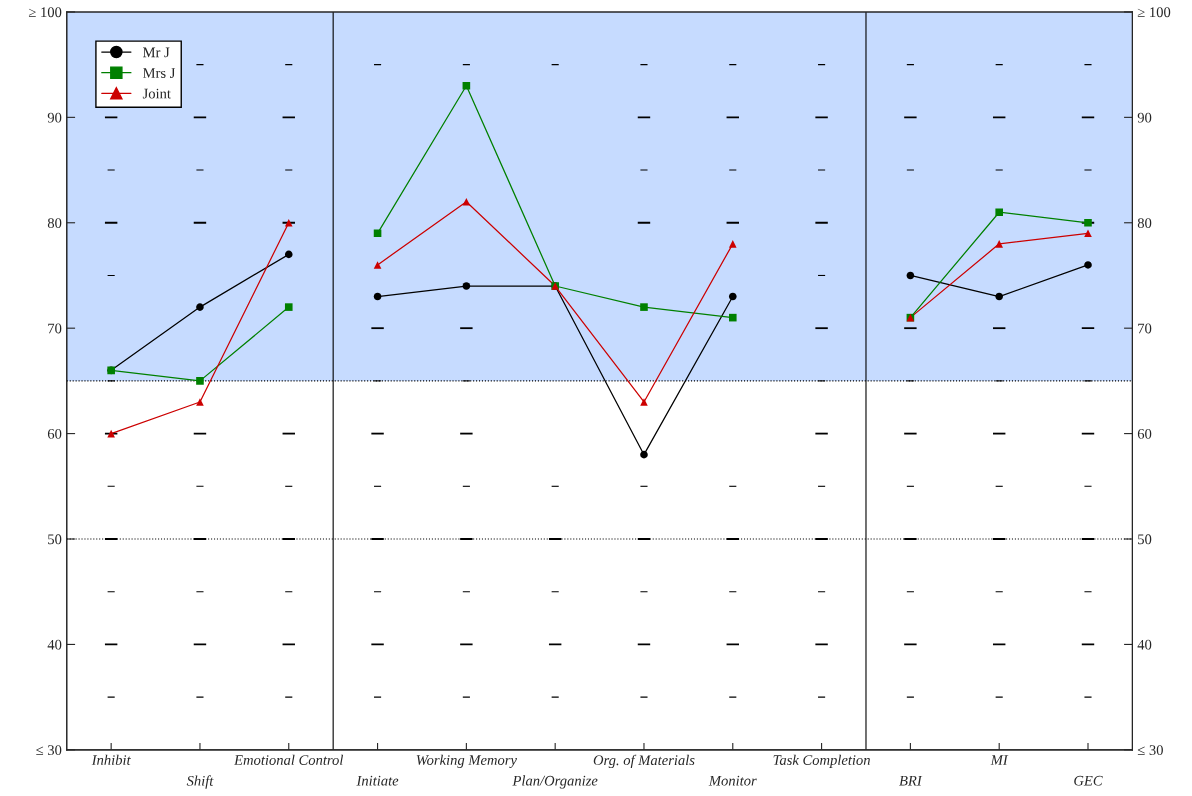  I want to click on y-tick-label: ≤ 30, so click(49, 750).